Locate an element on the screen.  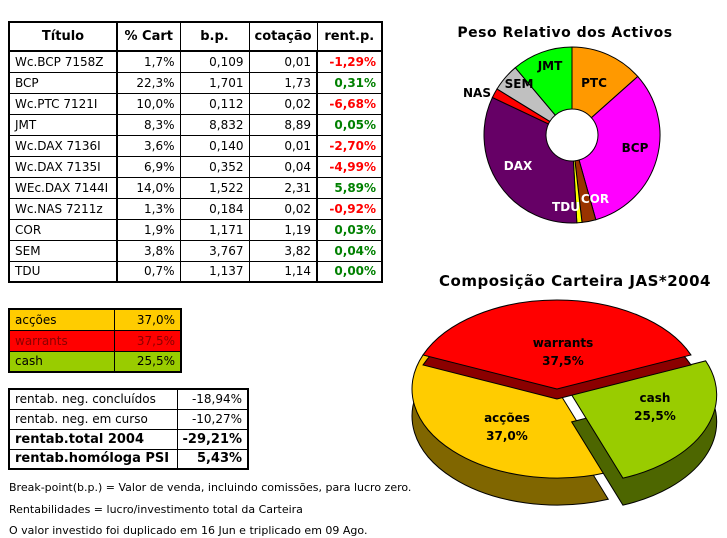
cell-bp: 0,112 is located at coordinates (214, 103).